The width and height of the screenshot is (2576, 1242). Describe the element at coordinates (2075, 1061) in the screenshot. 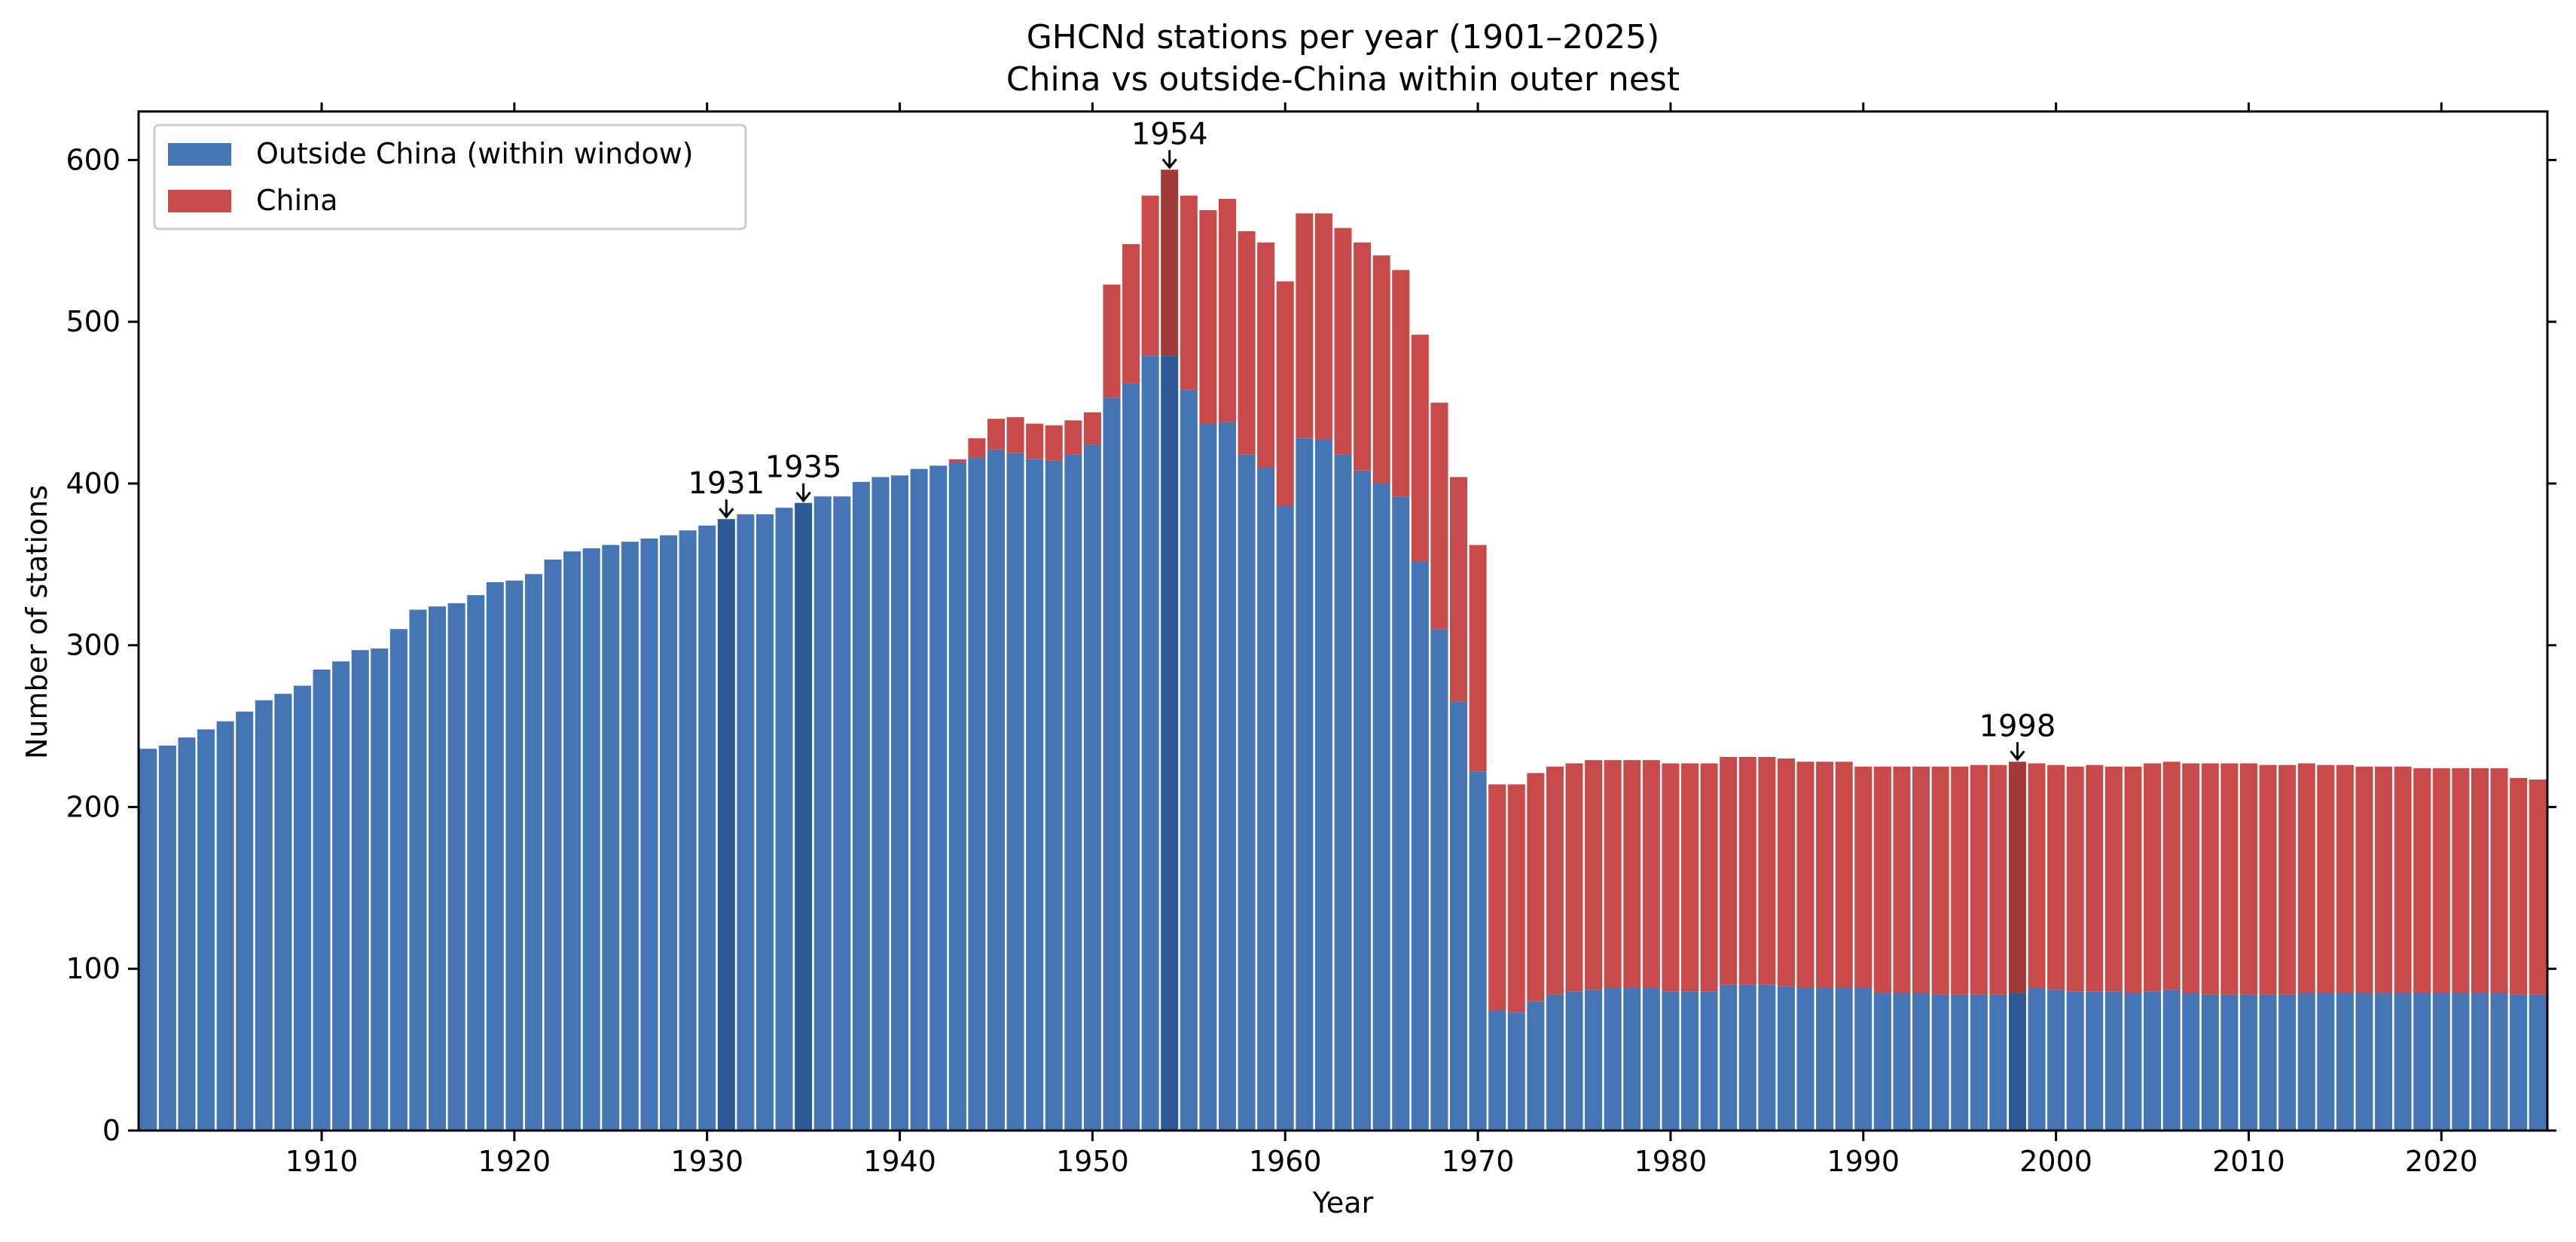

I see `bar-outside-china-2001` at that location.